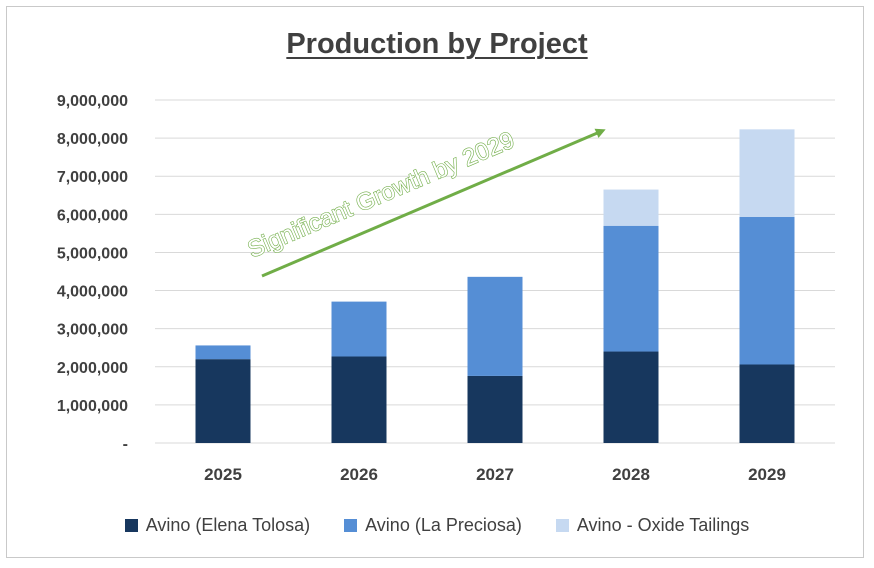 The width and height of the screenshot is (874, 568). What do you see at coordinates (663, 525) in the screenshot?
I see `legend-label: Avino - Oxide Tailings` at bounding box center [663, 525].